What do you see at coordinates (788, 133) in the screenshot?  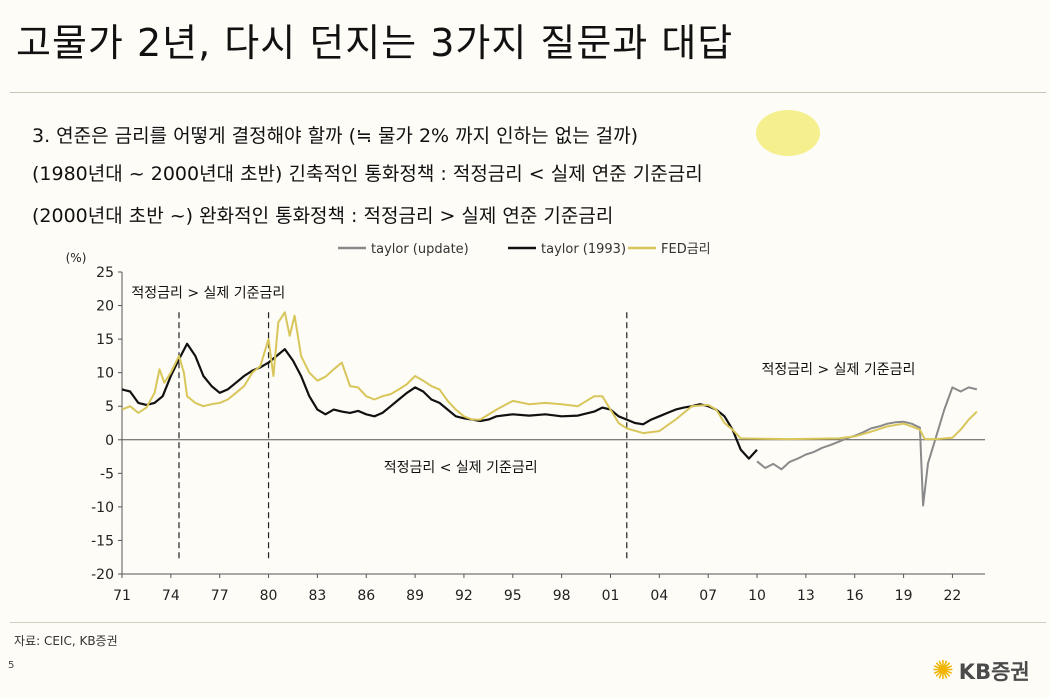 I see `highlight-marker` at bounding box center [788, 133].